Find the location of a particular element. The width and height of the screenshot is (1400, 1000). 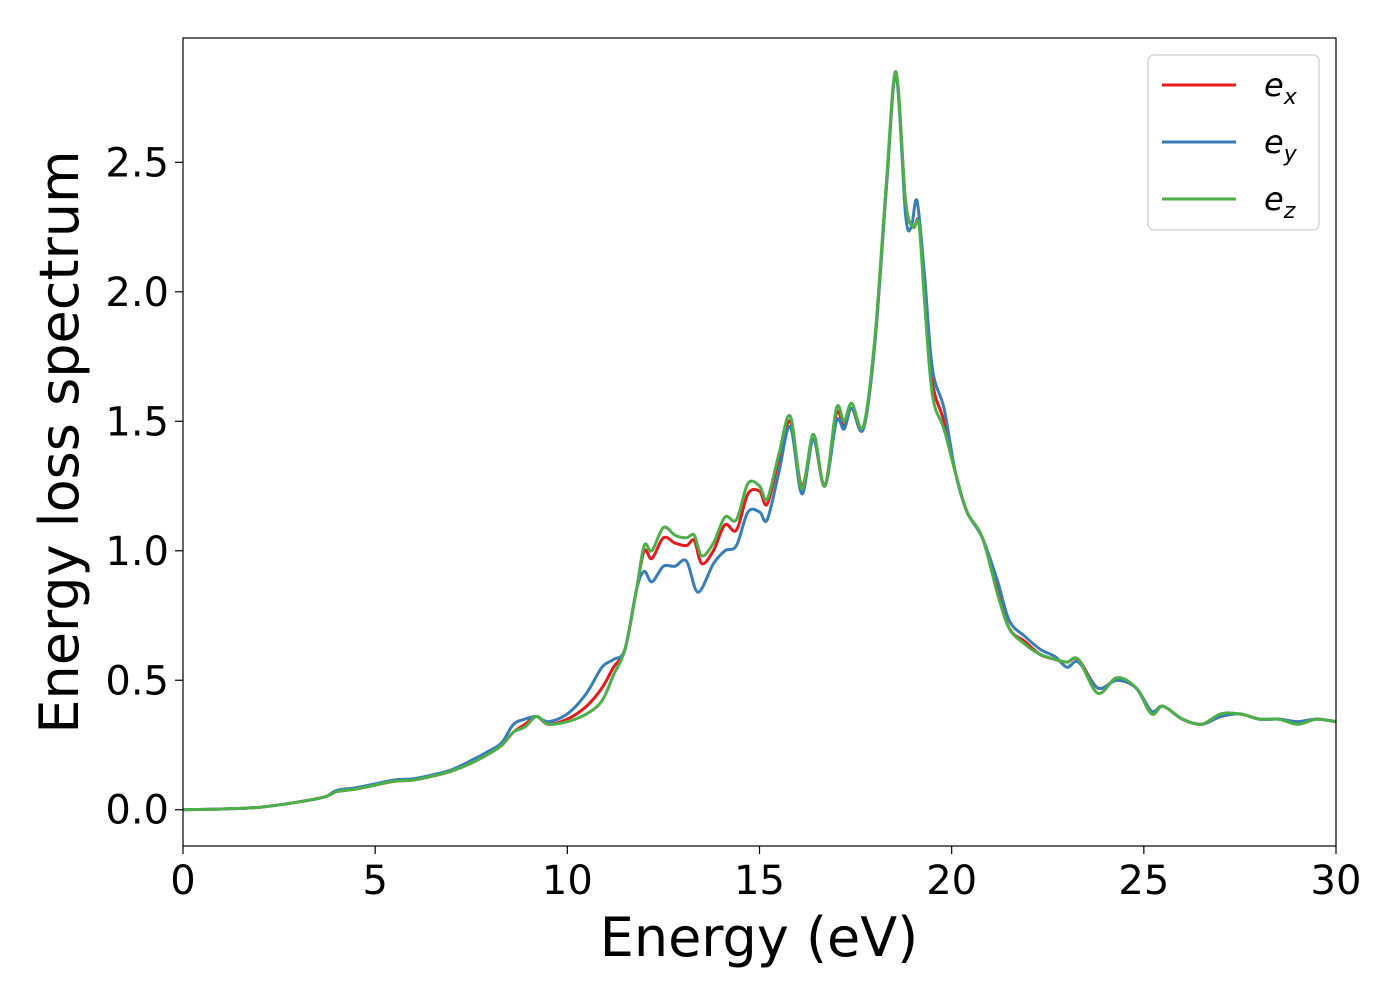

y-tick-label: 0.0 is located at coordinates (137, 811).